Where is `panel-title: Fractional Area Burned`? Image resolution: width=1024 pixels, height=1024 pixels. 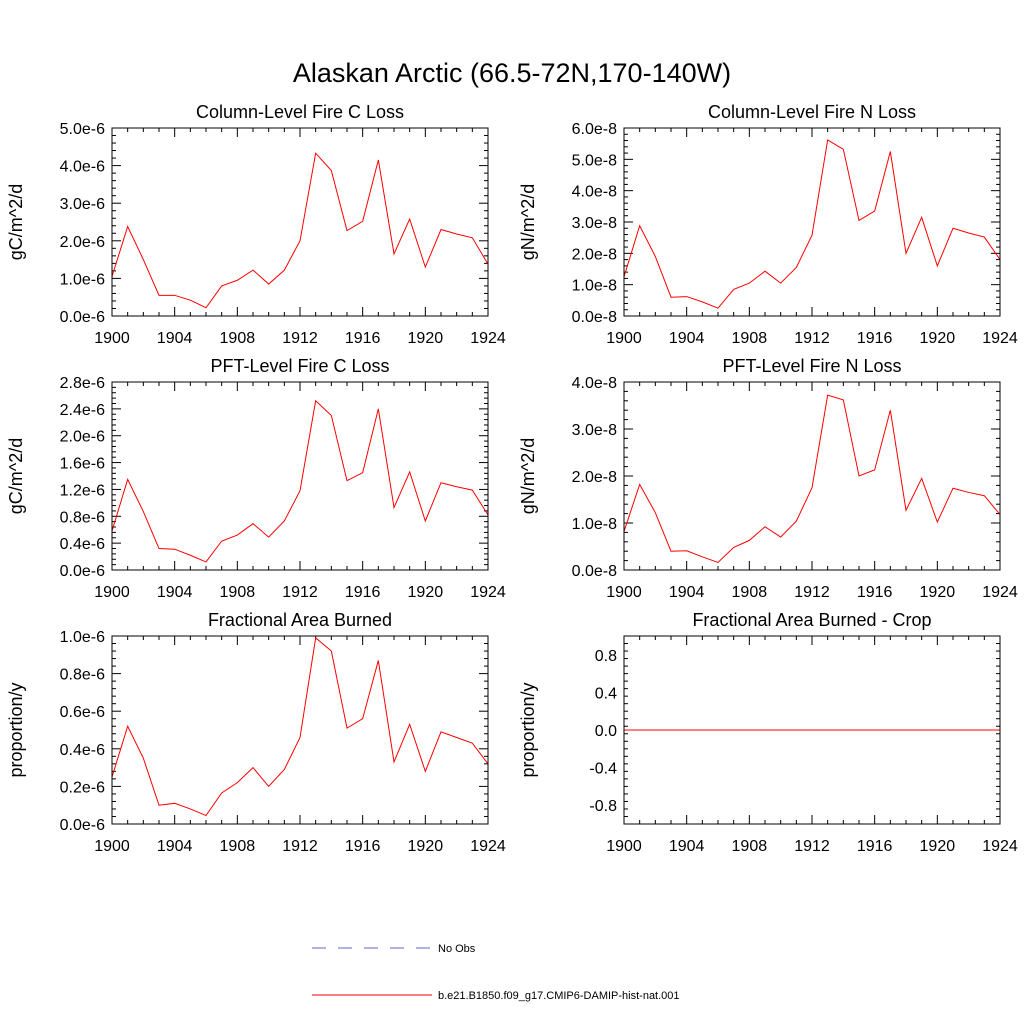 panel-title: Fractional Area Burned is located at coordinates (300, 620).